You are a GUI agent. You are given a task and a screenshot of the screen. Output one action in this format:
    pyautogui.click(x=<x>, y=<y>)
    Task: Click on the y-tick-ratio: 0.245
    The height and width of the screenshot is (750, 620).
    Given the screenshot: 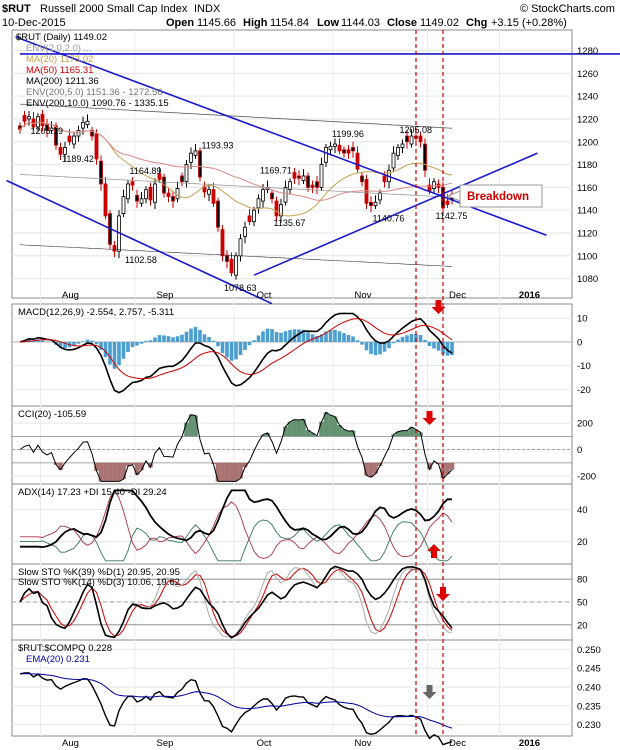 What is the action you would take?
    pyautogui.click(x=589, y=669)
    